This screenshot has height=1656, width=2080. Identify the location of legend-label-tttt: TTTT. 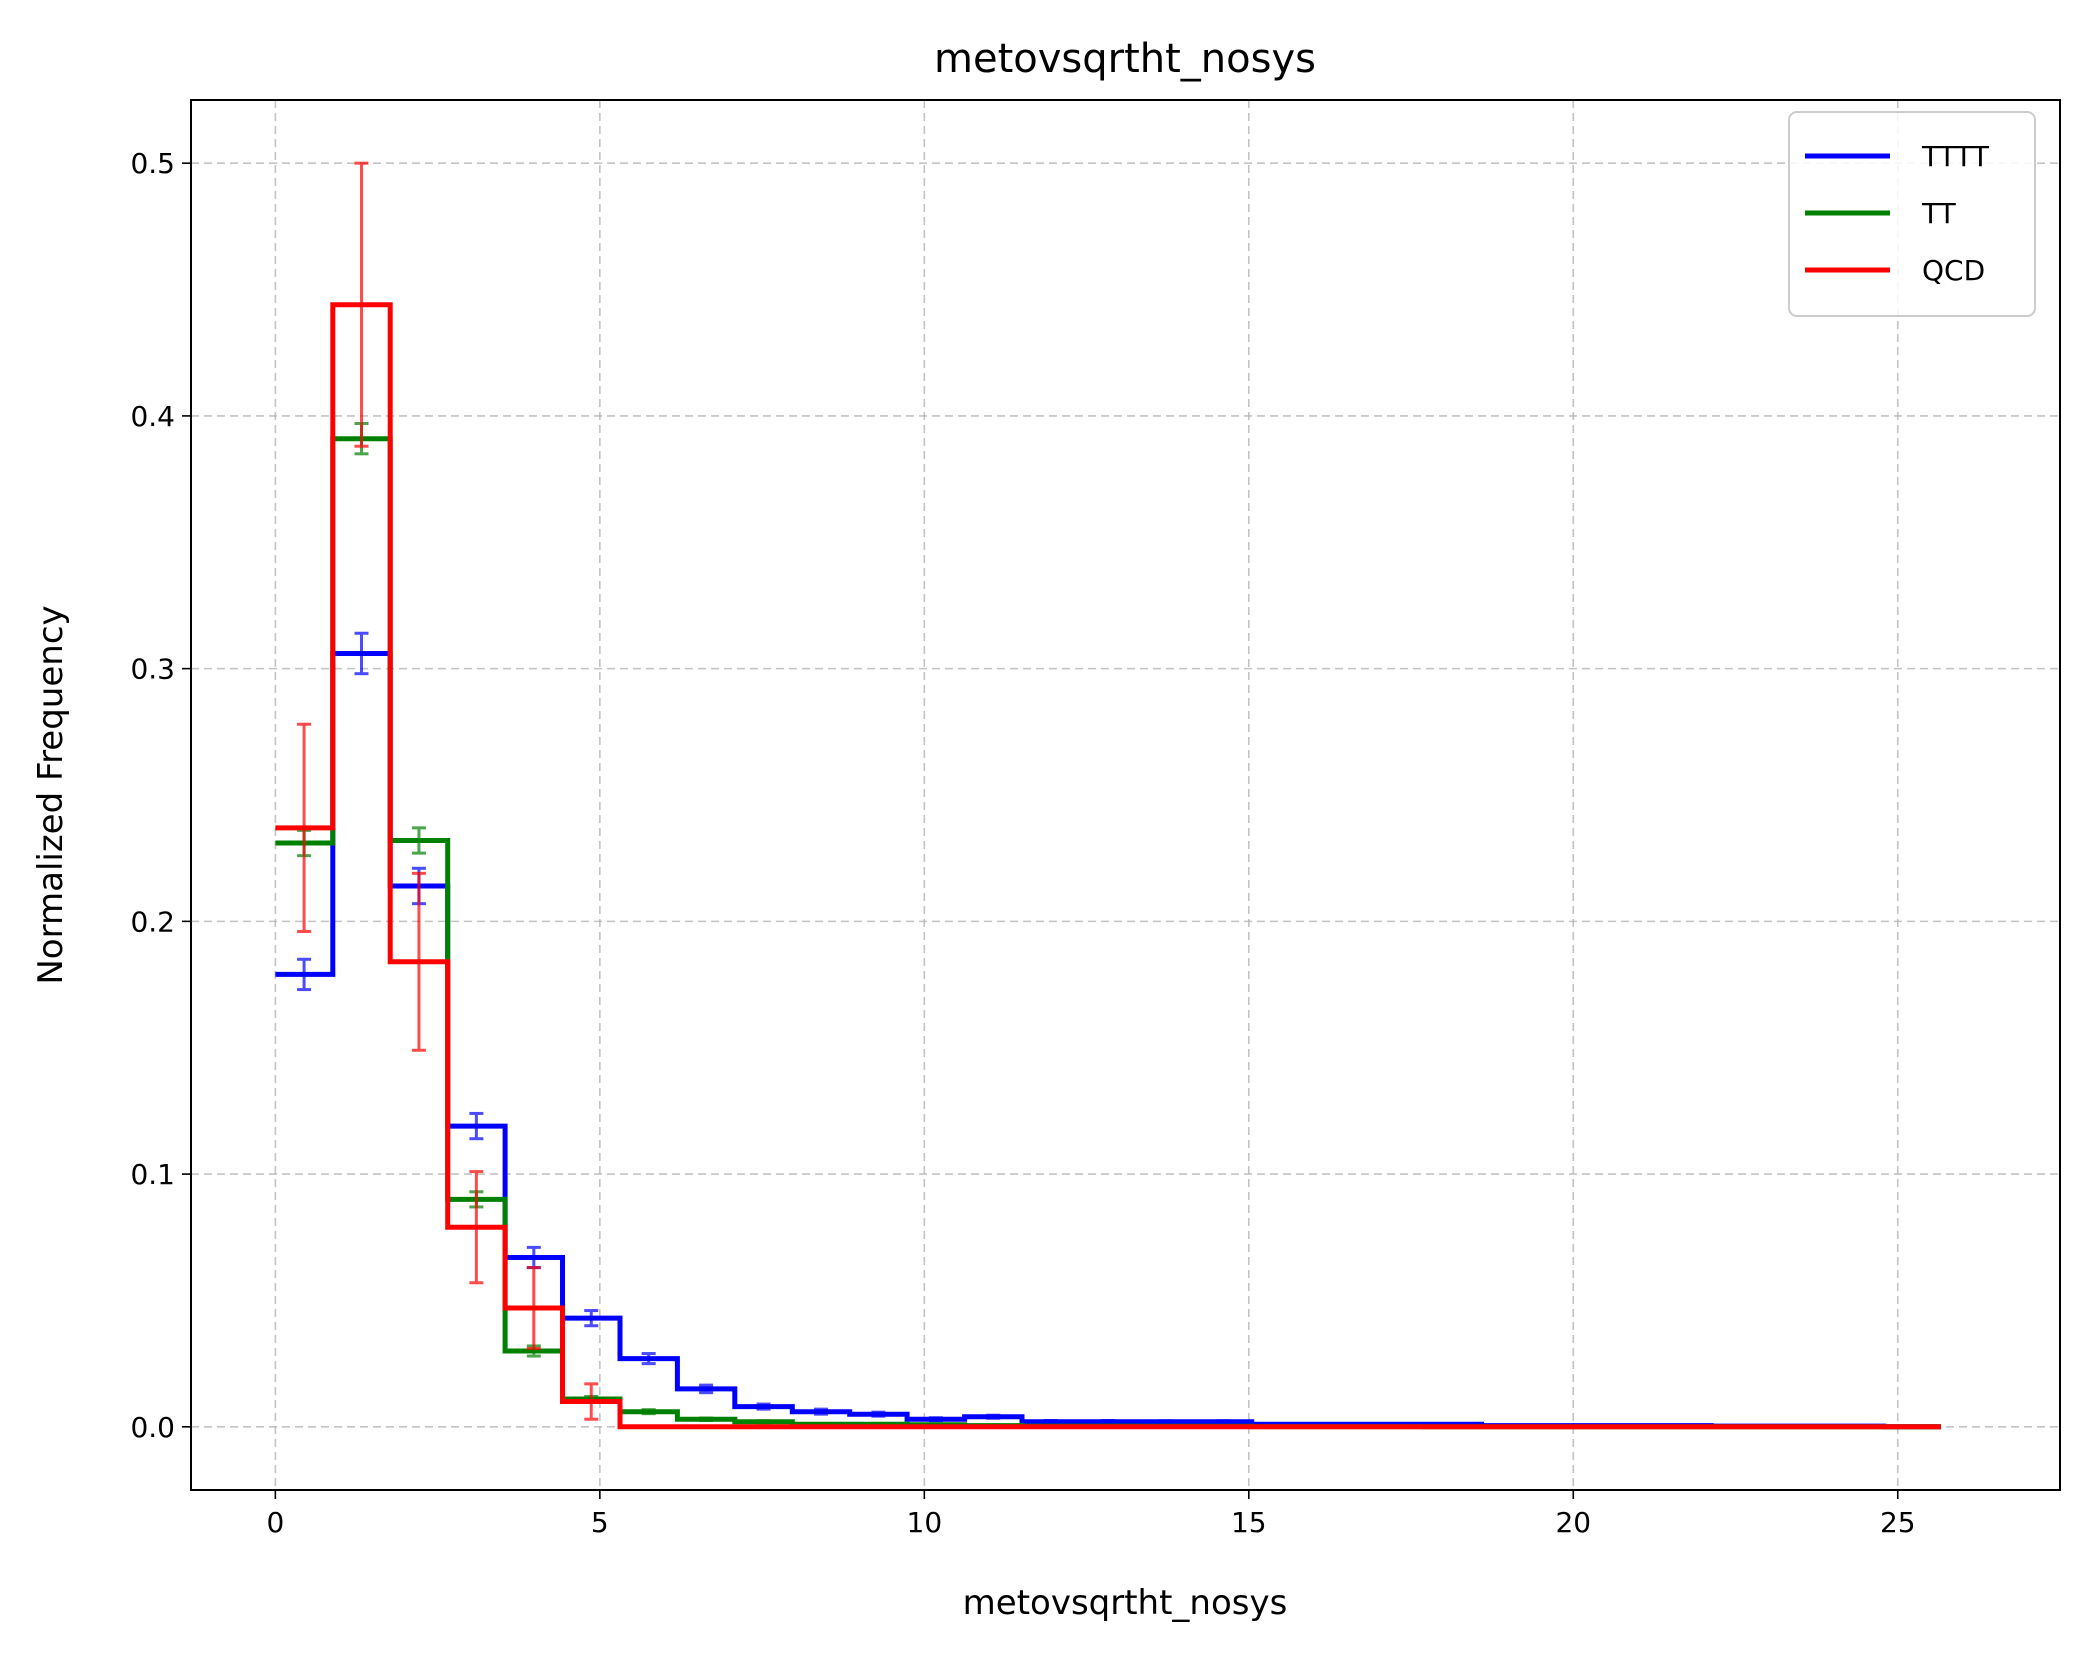
(1955, 156).